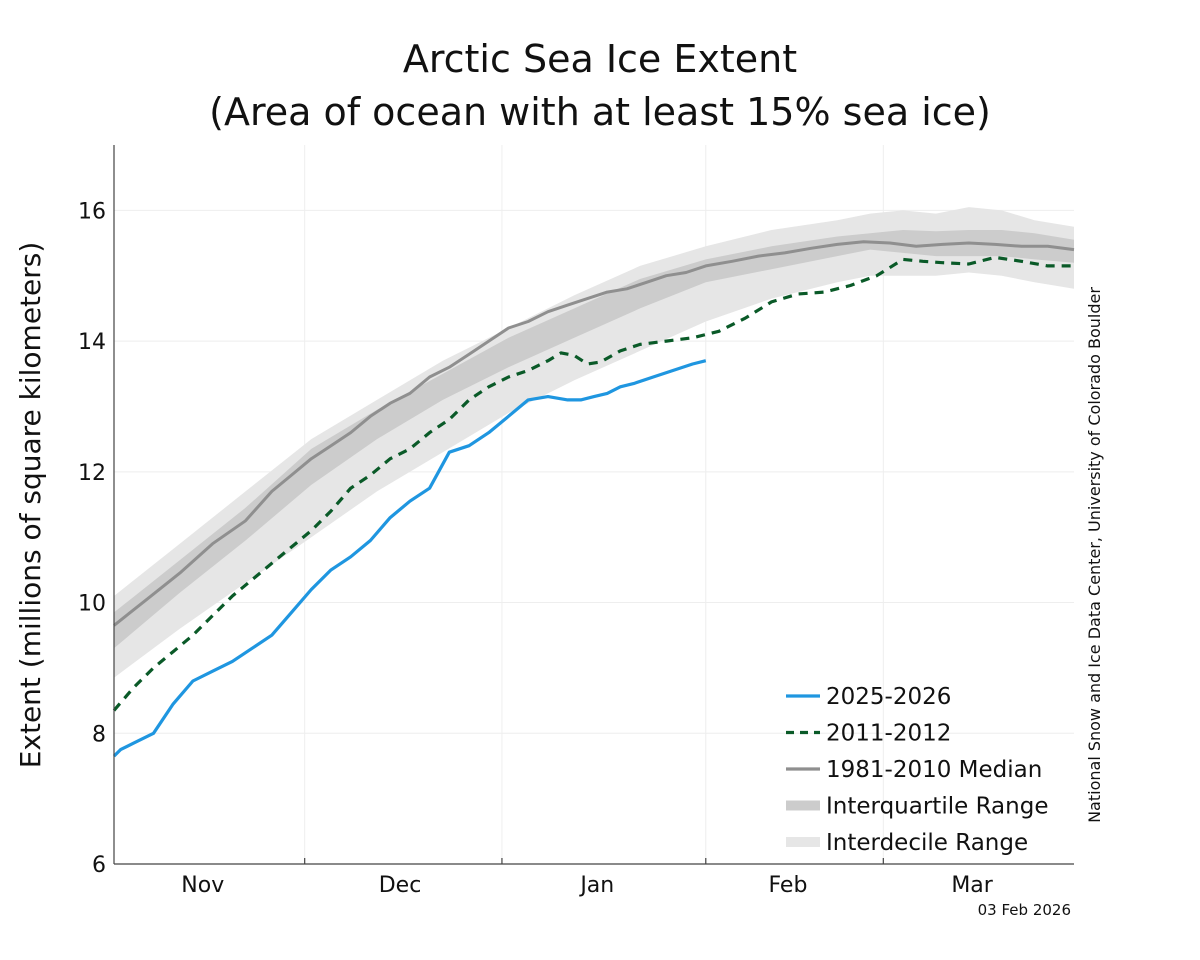 The height and width of the screenshot is (960, 1200). Describe the element at coordinates (937, 807) in the screenshot. I see `legend-label-interquartile-range: Interquartile Range` at that location.